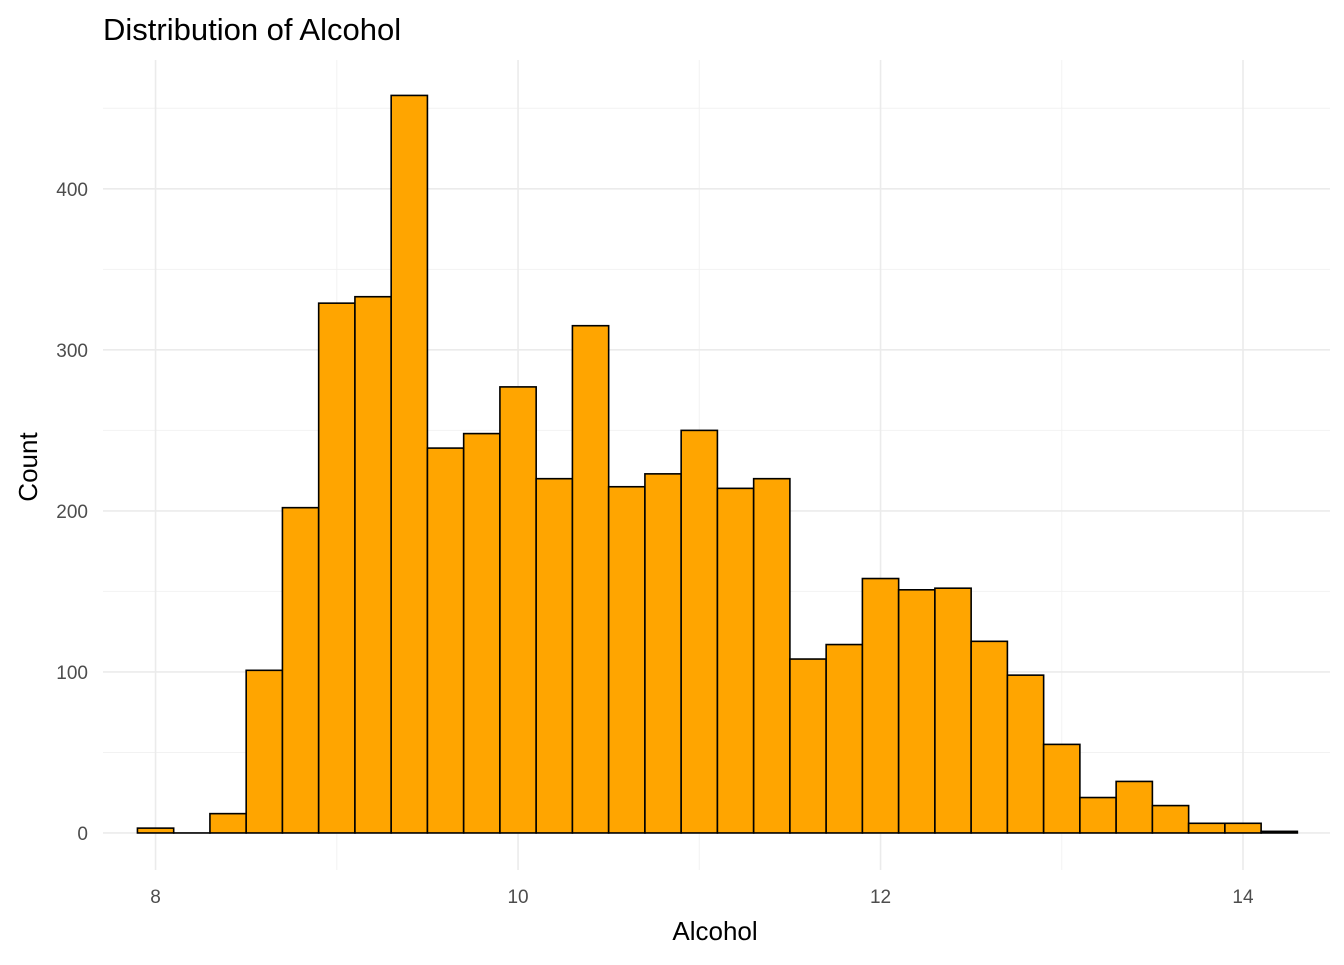 This screenshot has width=1344, height=965. What do you see at coordinates (28, 467) in the screenshot?
I see `y-axis-title: Count` at bounding box center [28, 467].